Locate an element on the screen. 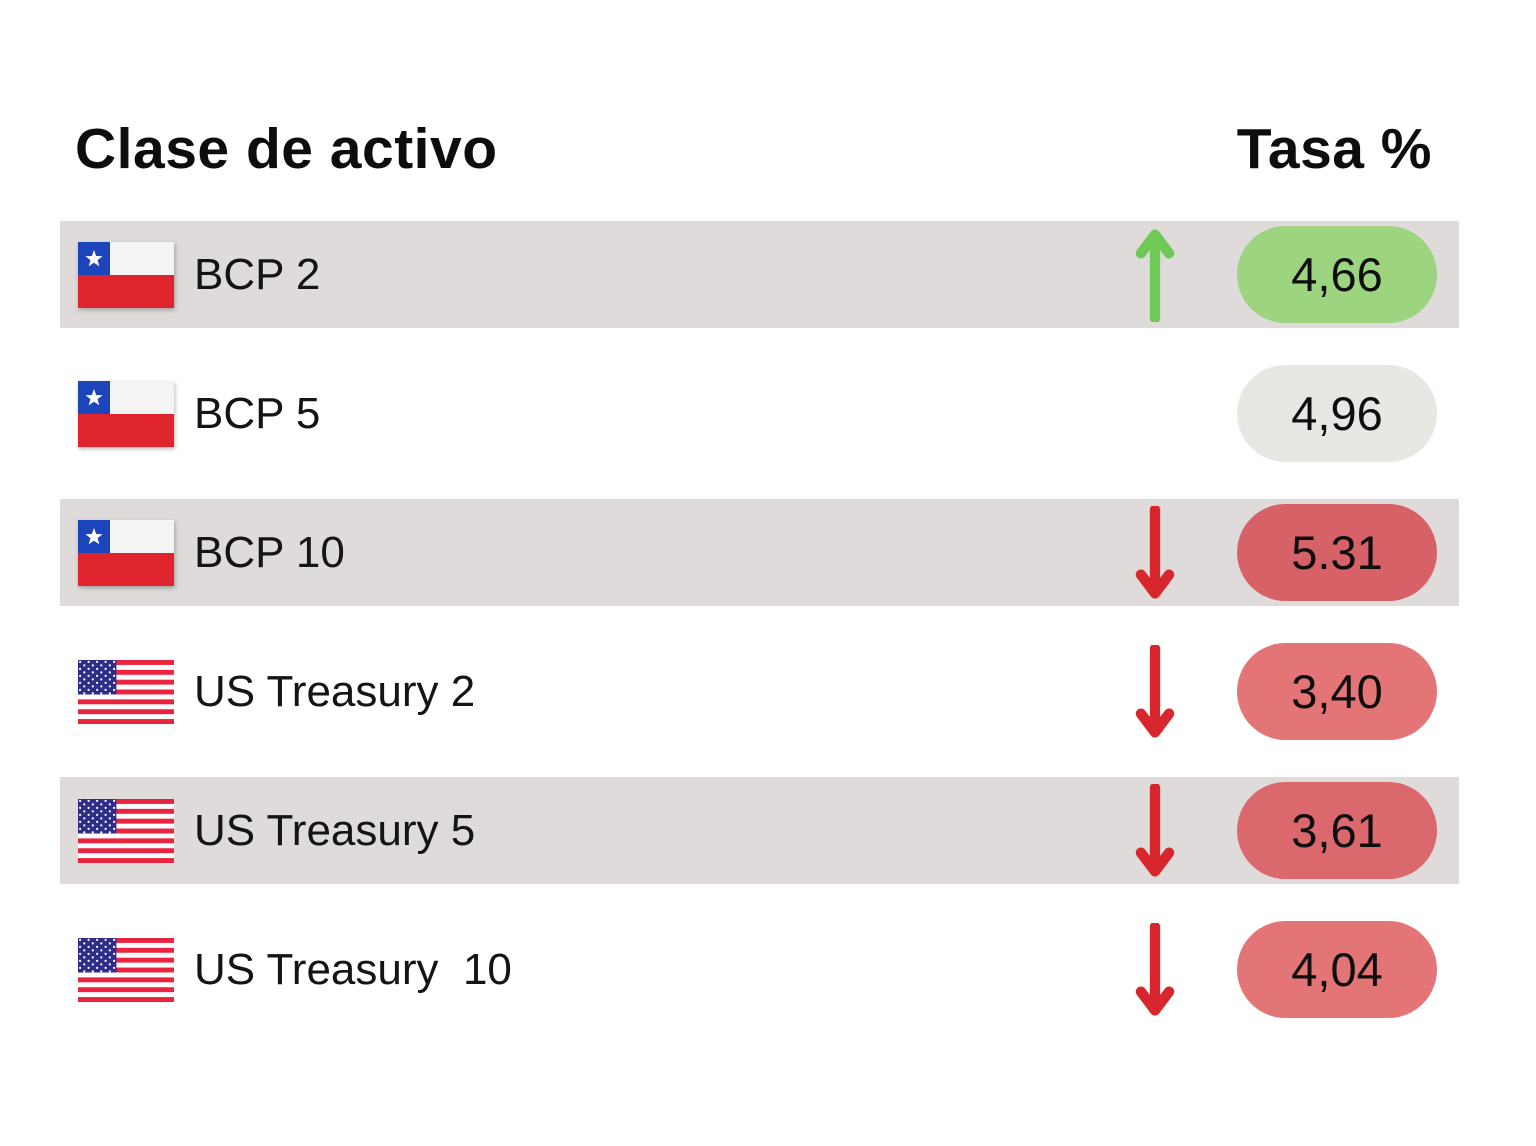 The image size is (1536, 1146). table-row: BCP 2 4,66 is located at coordinates (759, 274).